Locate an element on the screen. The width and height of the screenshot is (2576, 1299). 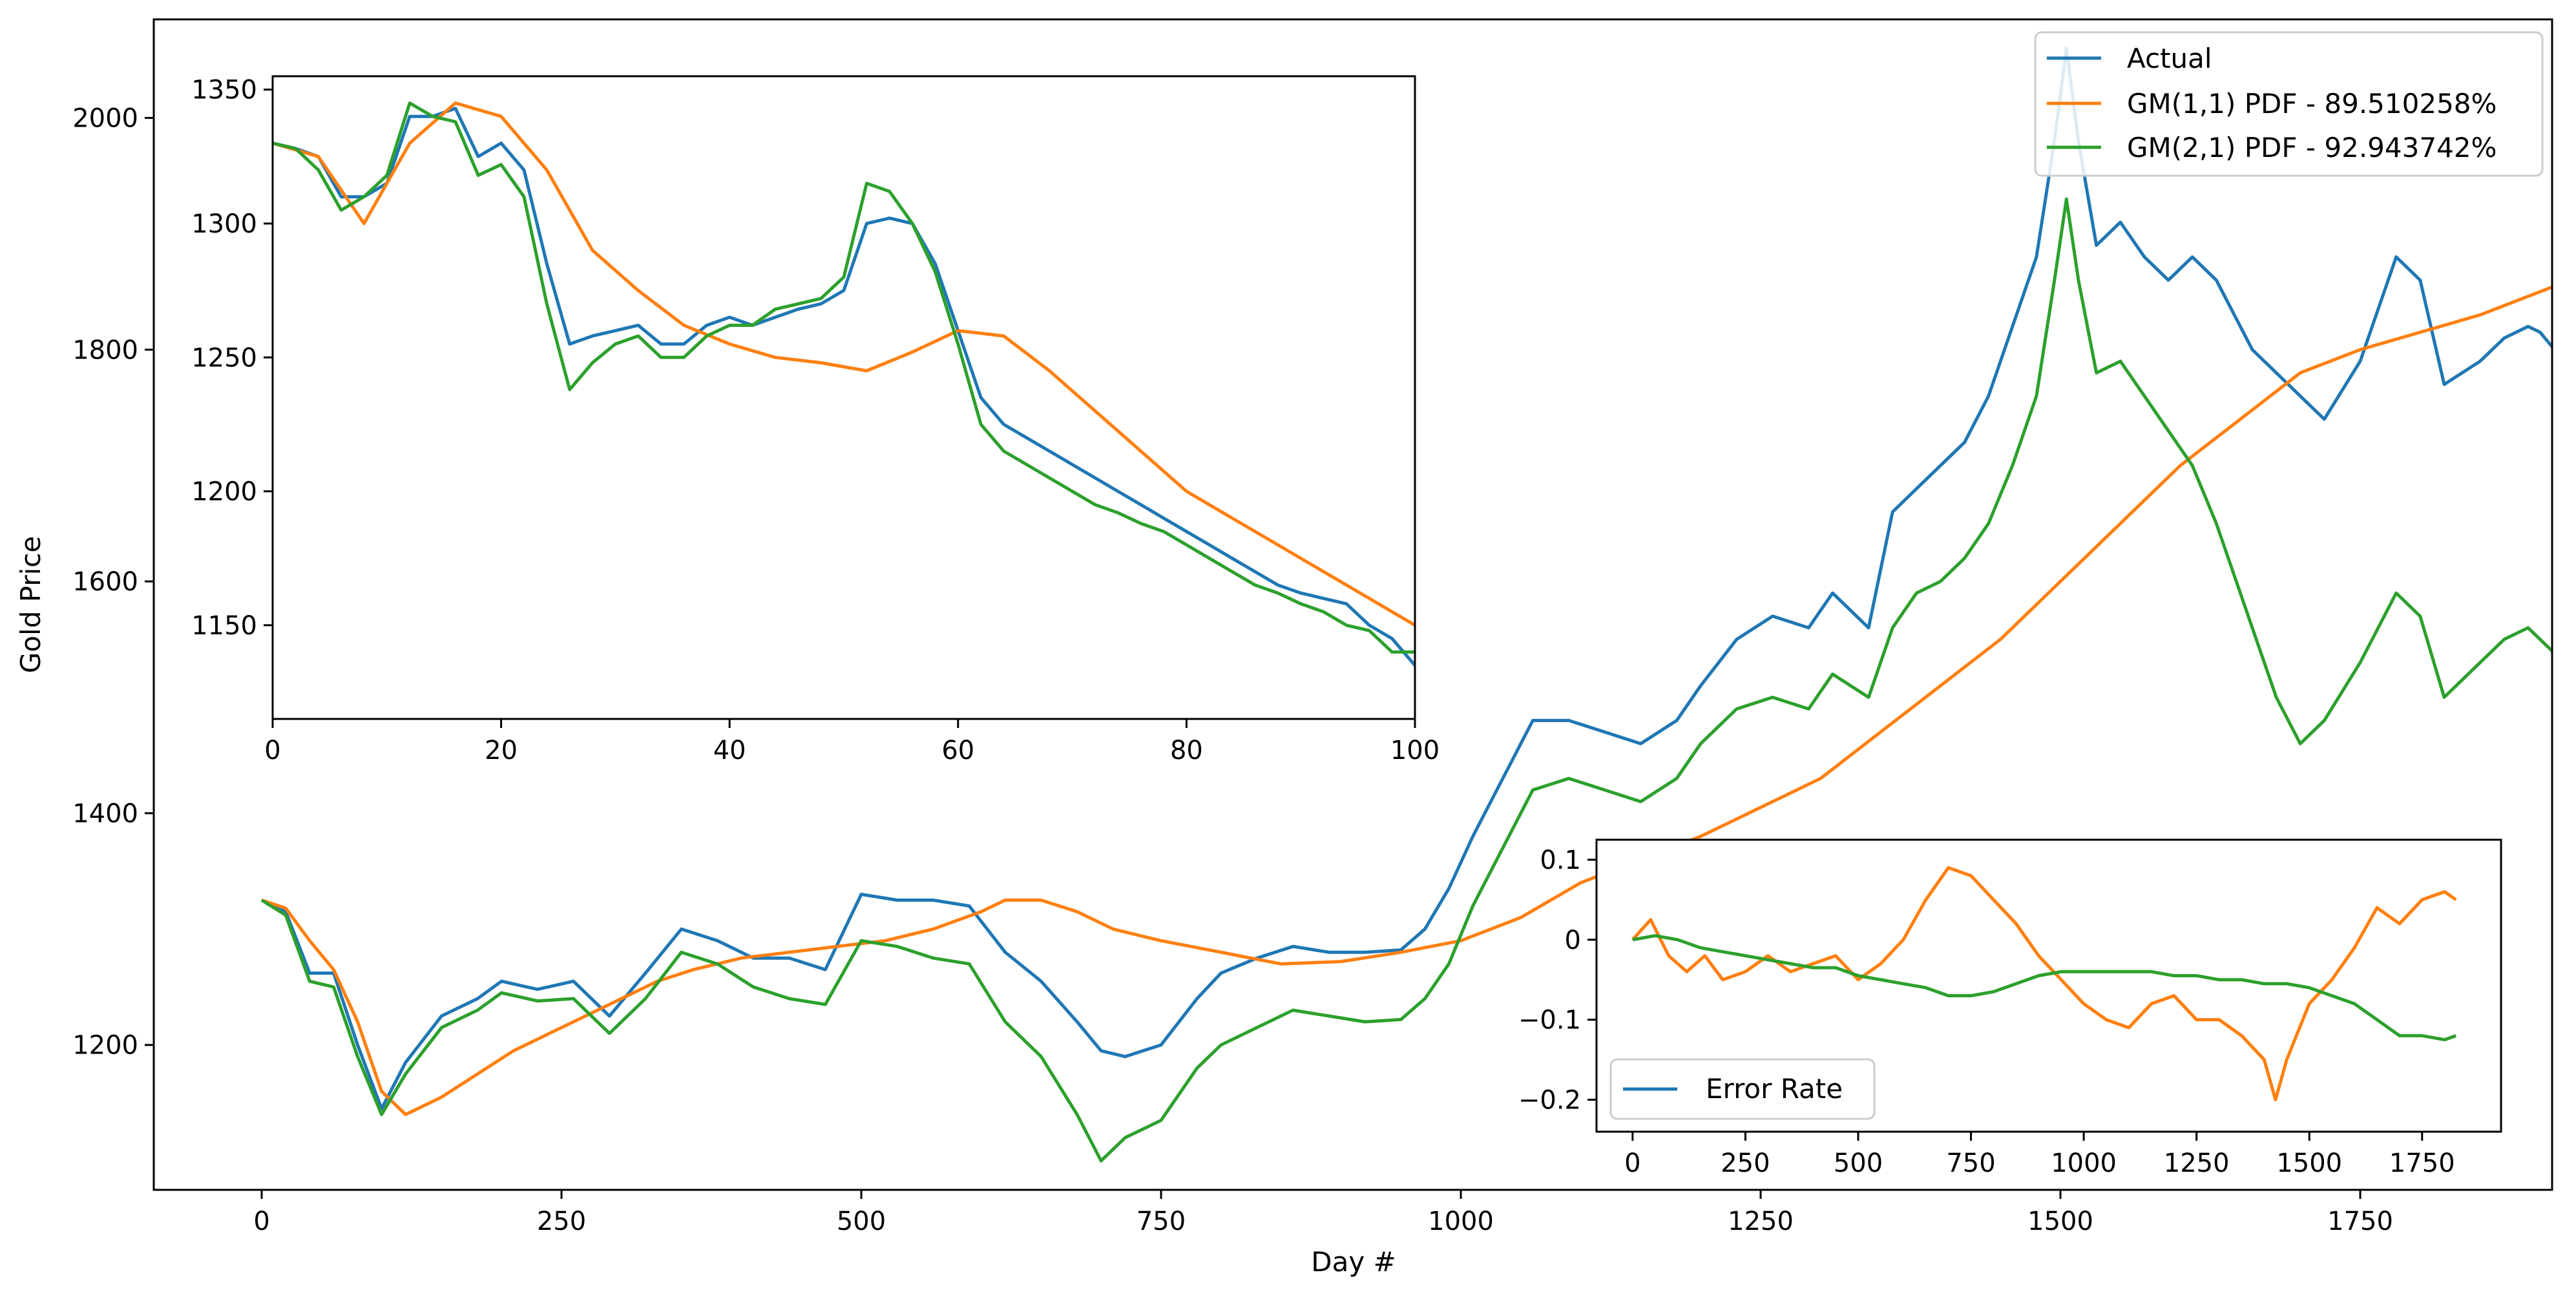
zoom-inset-y-tick-label: 1300 is located at coordinates (224, 224).